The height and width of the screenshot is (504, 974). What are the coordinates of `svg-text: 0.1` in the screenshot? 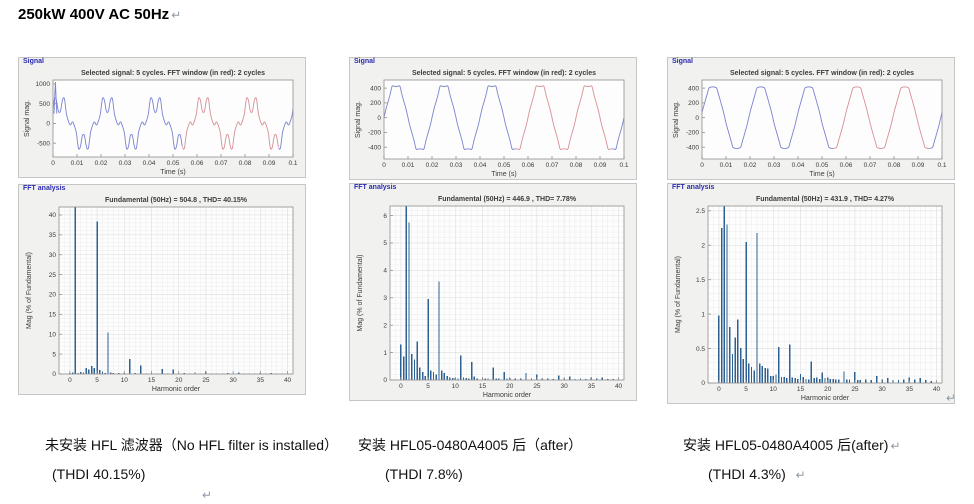 It's located at (292, 163).